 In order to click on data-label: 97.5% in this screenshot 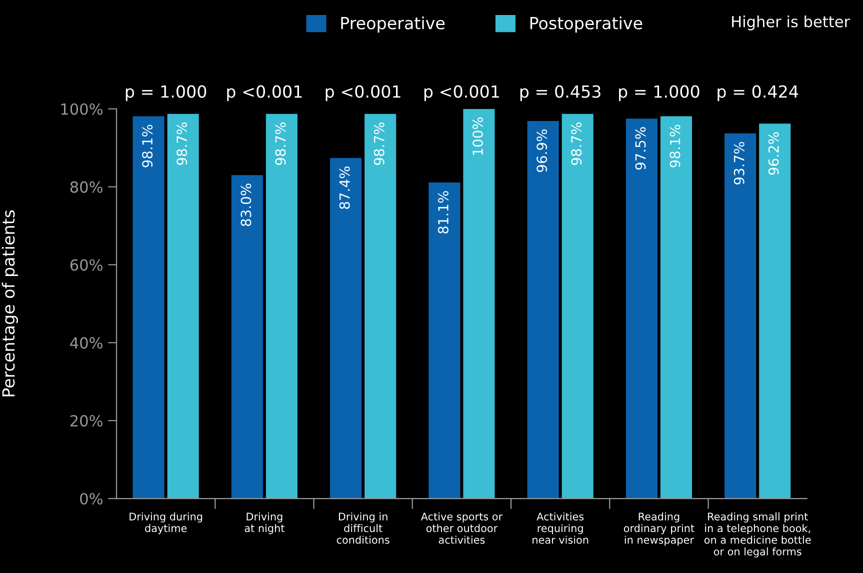, I will do `click(640, 148)`.